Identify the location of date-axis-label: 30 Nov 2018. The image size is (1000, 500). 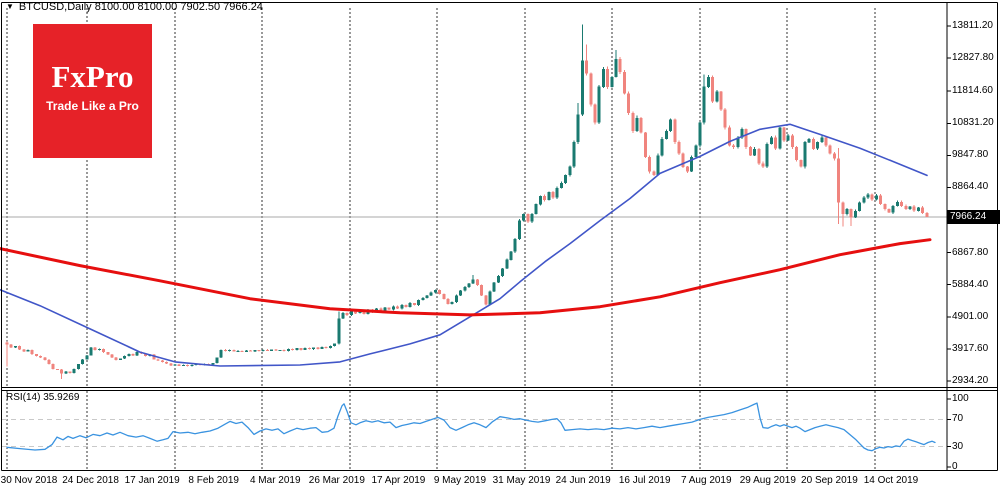
(29, 480).